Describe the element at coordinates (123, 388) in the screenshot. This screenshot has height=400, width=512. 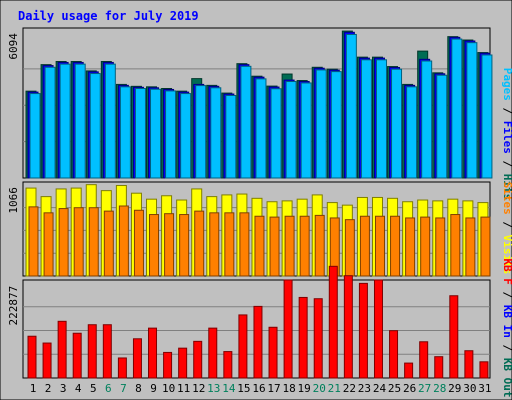
I see `x-tick-label-7: 7` at that location.